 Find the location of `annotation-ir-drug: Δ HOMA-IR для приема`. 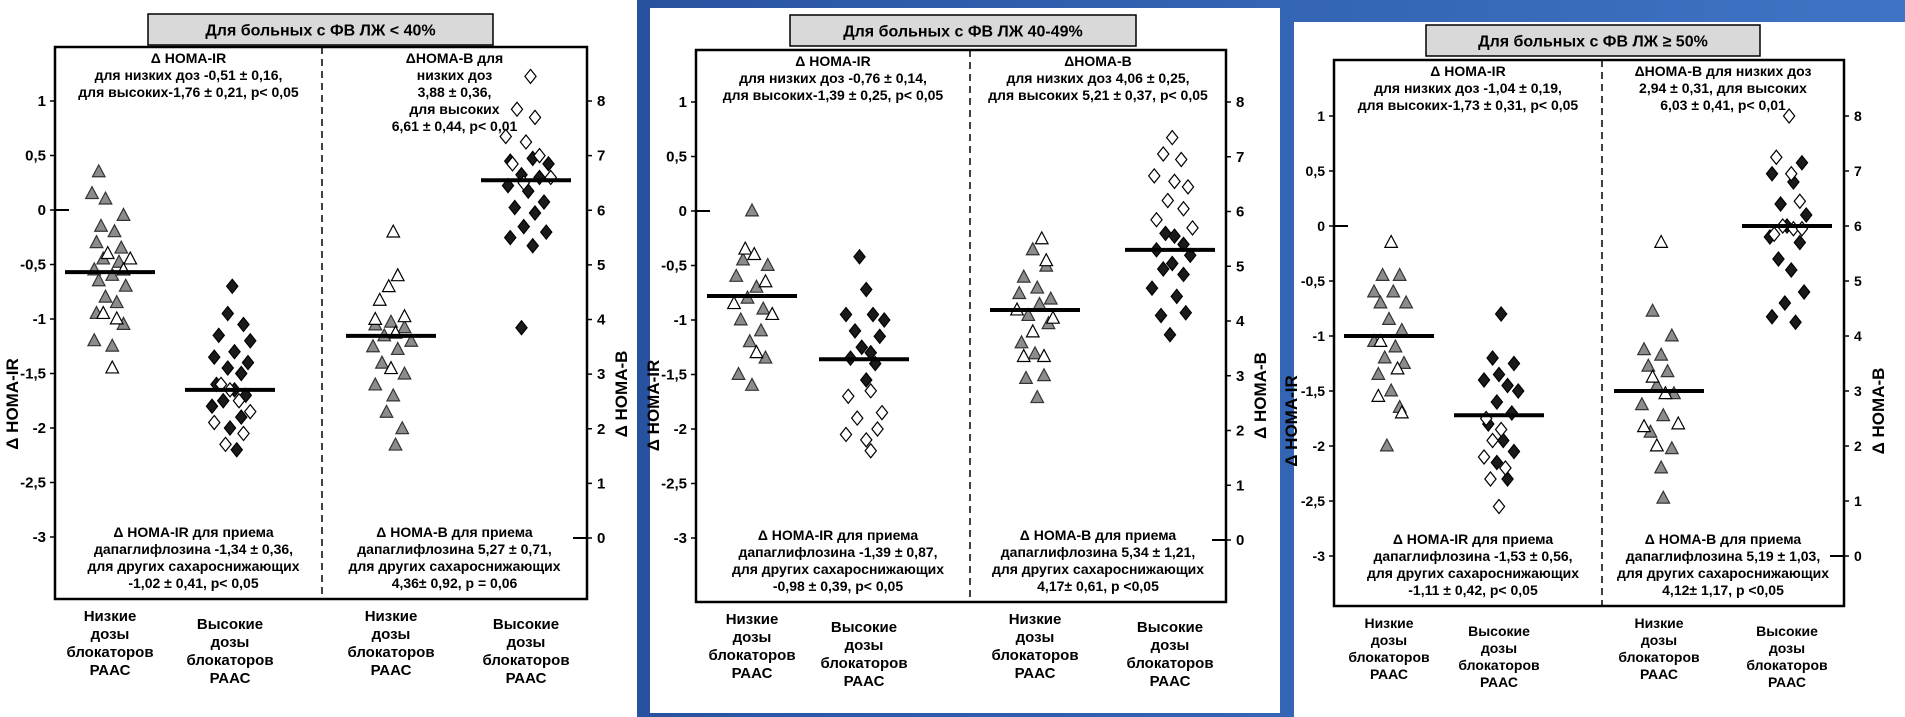

annotation-ir-drug: Δ HOMA-IR для приема is located at coordinates (1473, 539).